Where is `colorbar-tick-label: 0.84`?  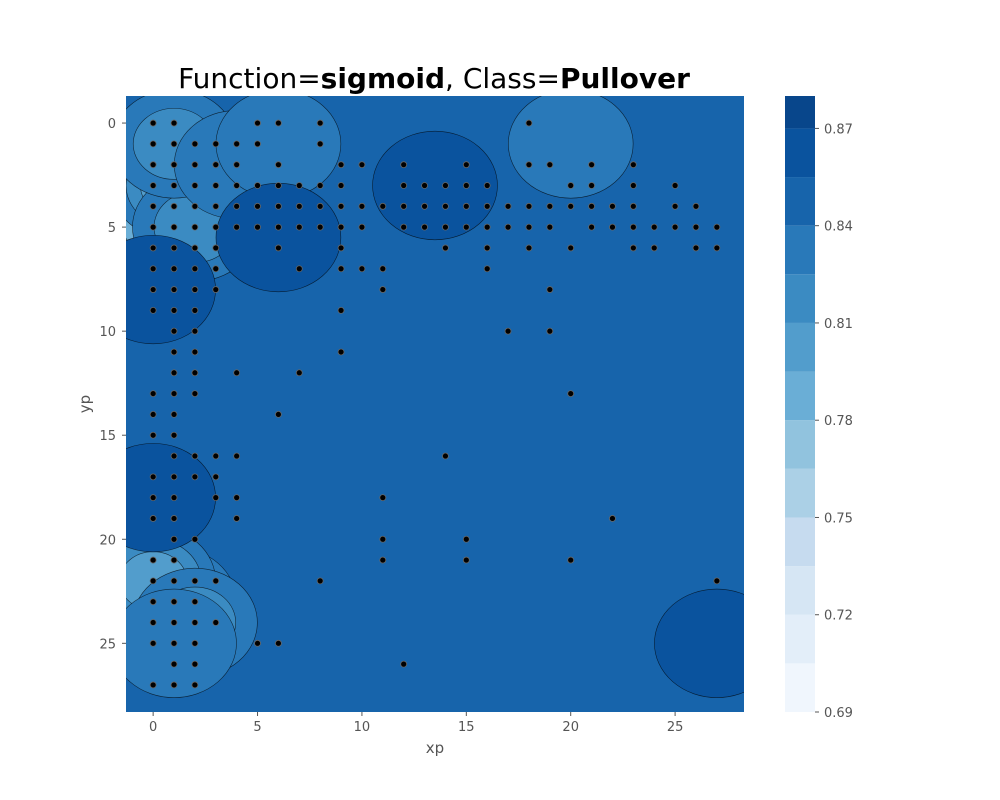 colorbar-tick-label: 0.84 is located at coordinates (838, 227).